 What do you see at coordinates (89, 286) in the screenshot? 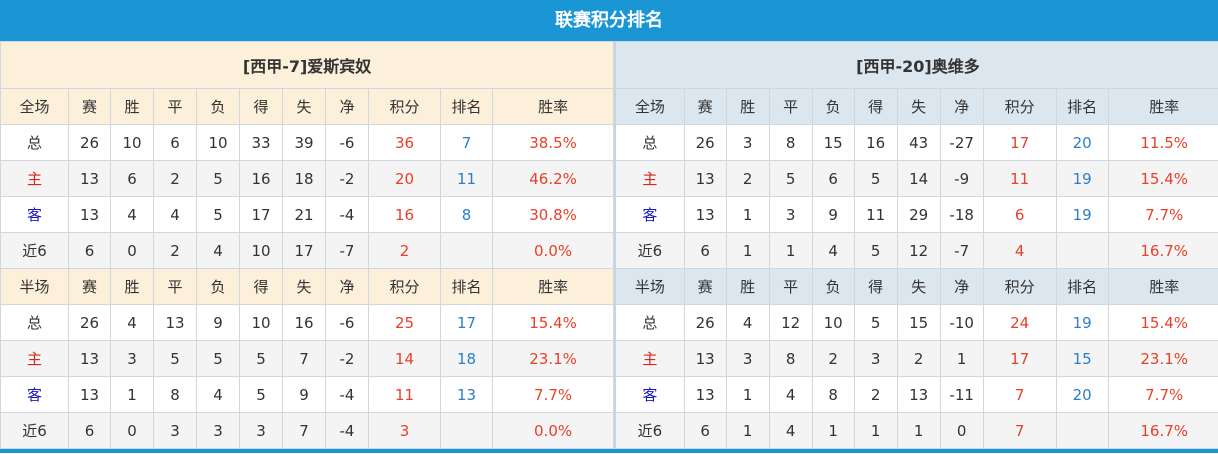
I see `column-header: 赛` at bounding box center [89, 286].